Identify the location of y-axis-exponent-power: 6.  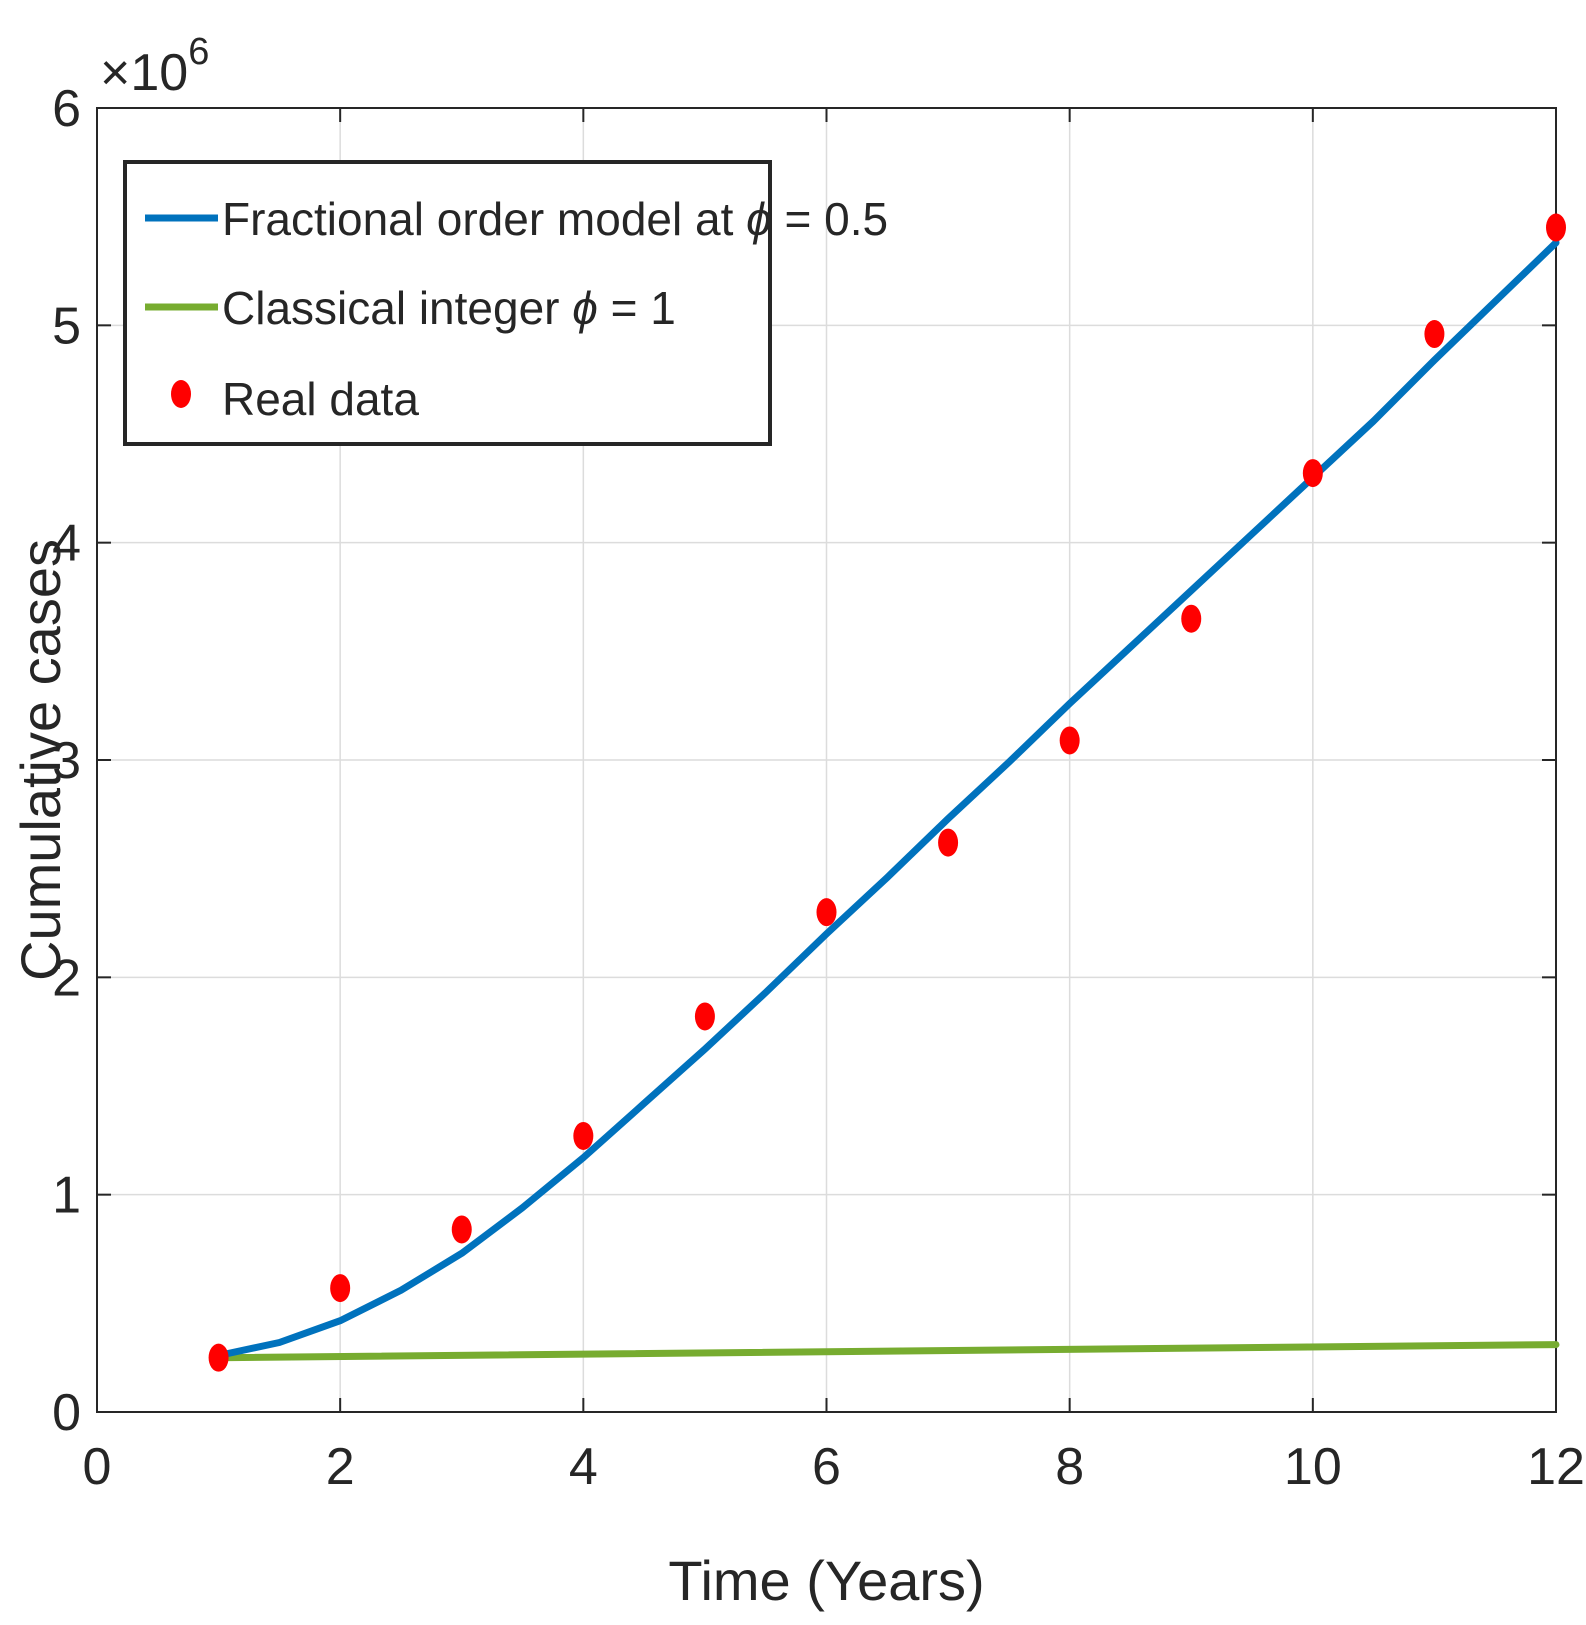
(198, 52).